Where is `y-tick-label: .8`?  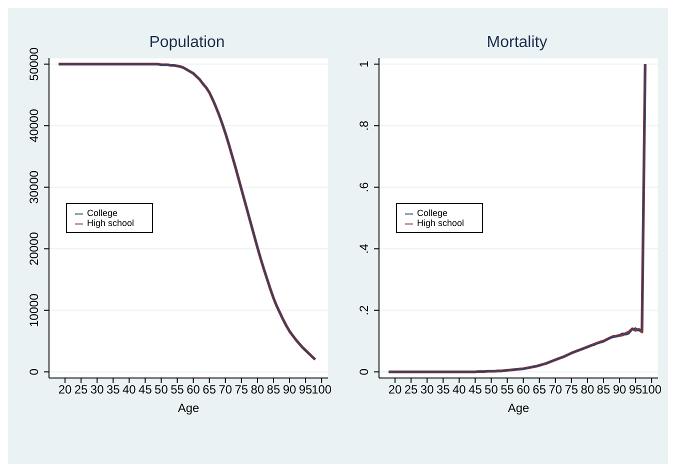
y-tick-label: .8 is located at coordinates (364, 125).